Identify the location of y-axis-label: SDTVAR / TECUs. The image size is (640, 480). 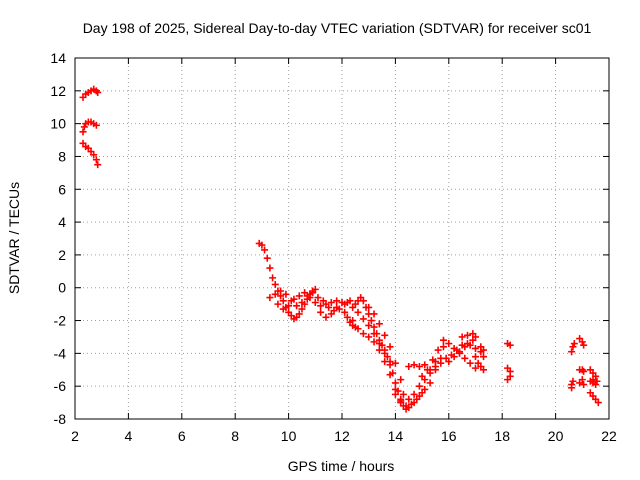
(14, 238).